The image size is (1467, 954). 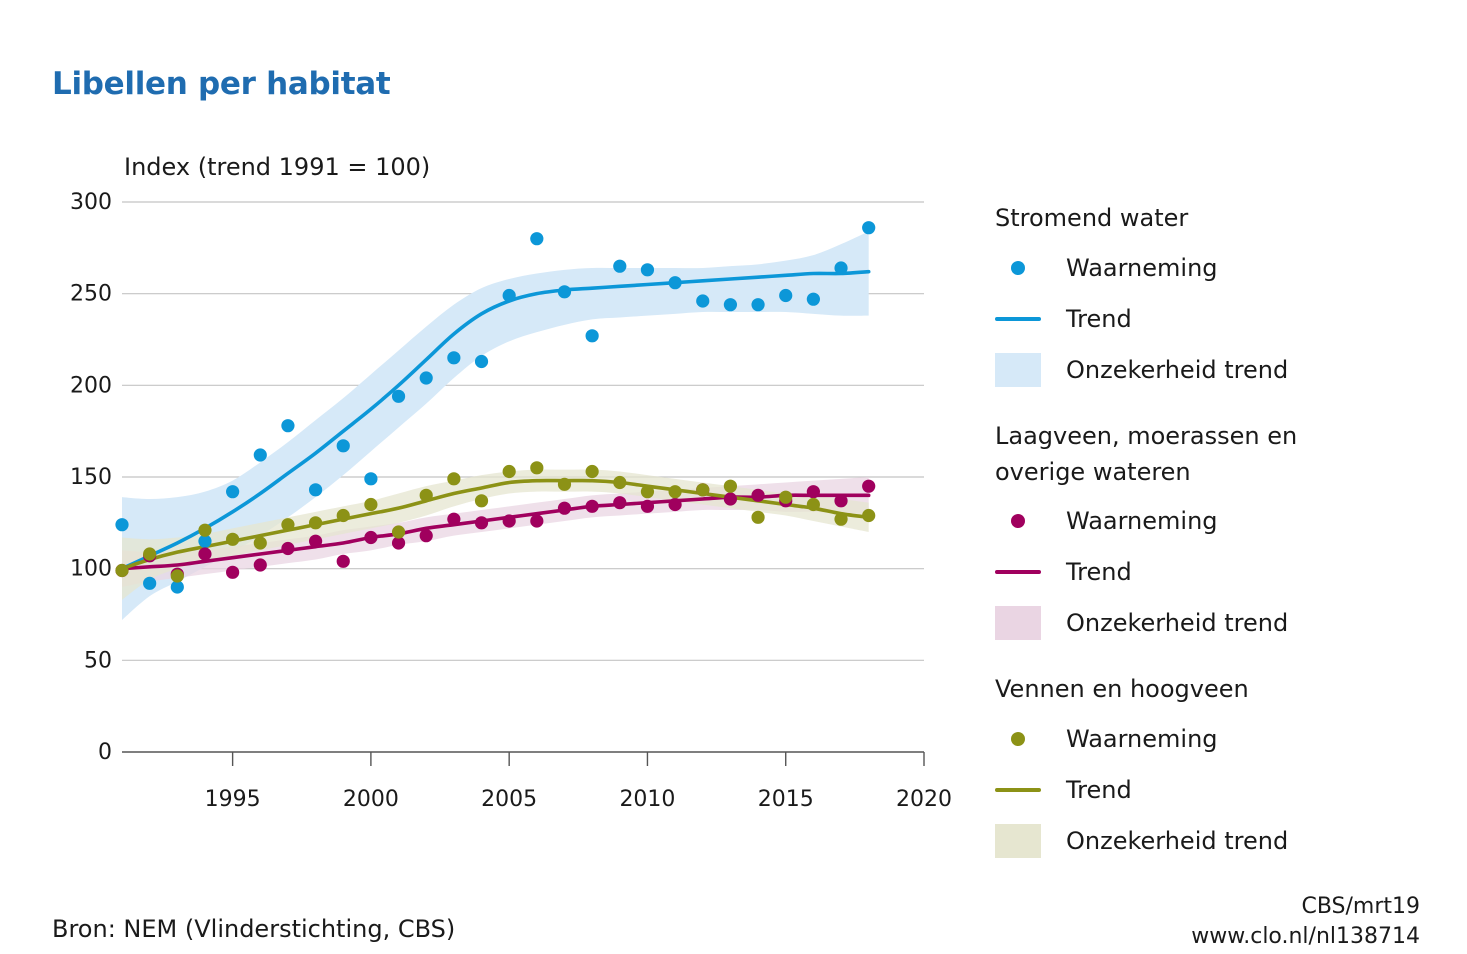 I want to click on legend-item-trend-stromend-water: Trend, so click(x=1215, y=319).